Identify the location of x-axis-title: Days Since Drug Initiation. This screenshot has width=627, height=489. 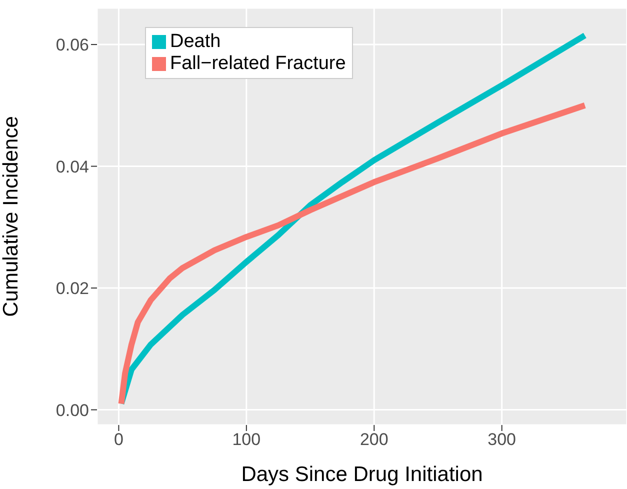
(362, 474).